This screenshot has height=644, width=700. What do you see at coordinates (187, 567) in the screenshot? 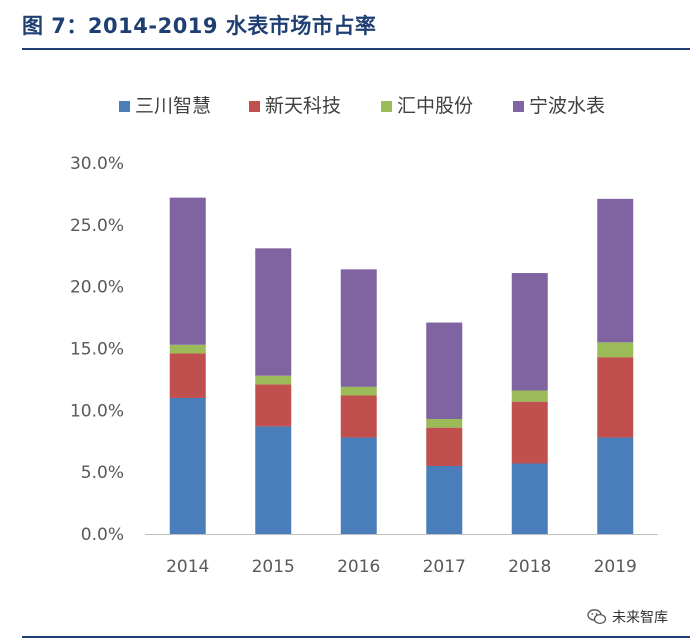
I see `x-tick-label: 2014` at bounding box center [187, 567].